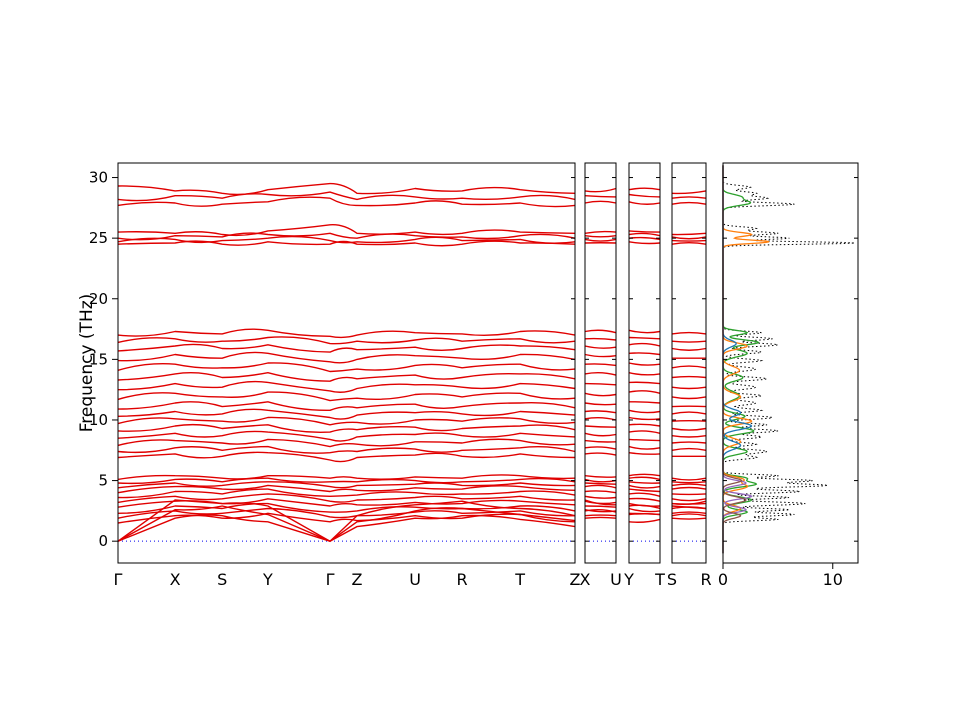 This screenshot has width=960, height=720. I want to click on k-point-label: Z, so click(575, 579).